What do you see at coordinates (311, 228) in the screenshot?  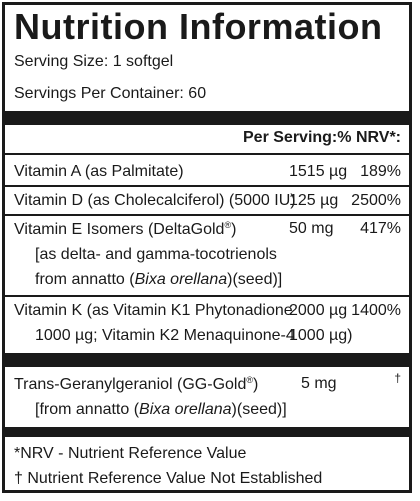 I see `vitamin-e-amount: 50 mg` at bounding box center [311, 228].